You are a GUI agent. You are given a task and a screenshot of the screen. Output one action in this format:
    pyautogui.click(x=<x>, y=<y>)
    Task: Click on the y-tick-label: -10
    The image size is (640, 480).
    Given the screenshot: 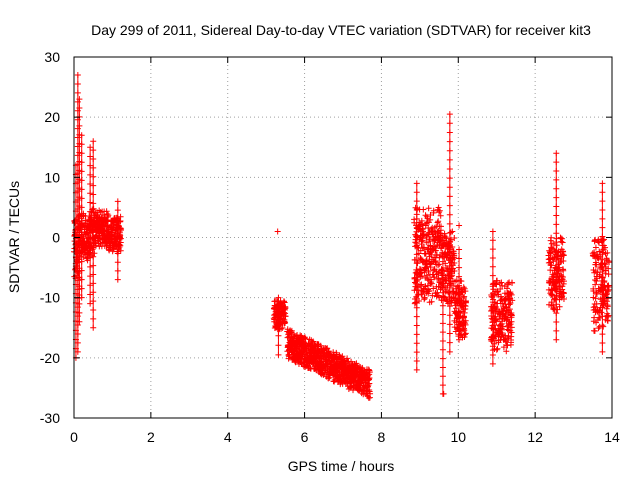 What is the action you would take?
    pyautogui.click(x=50, y=298)
    